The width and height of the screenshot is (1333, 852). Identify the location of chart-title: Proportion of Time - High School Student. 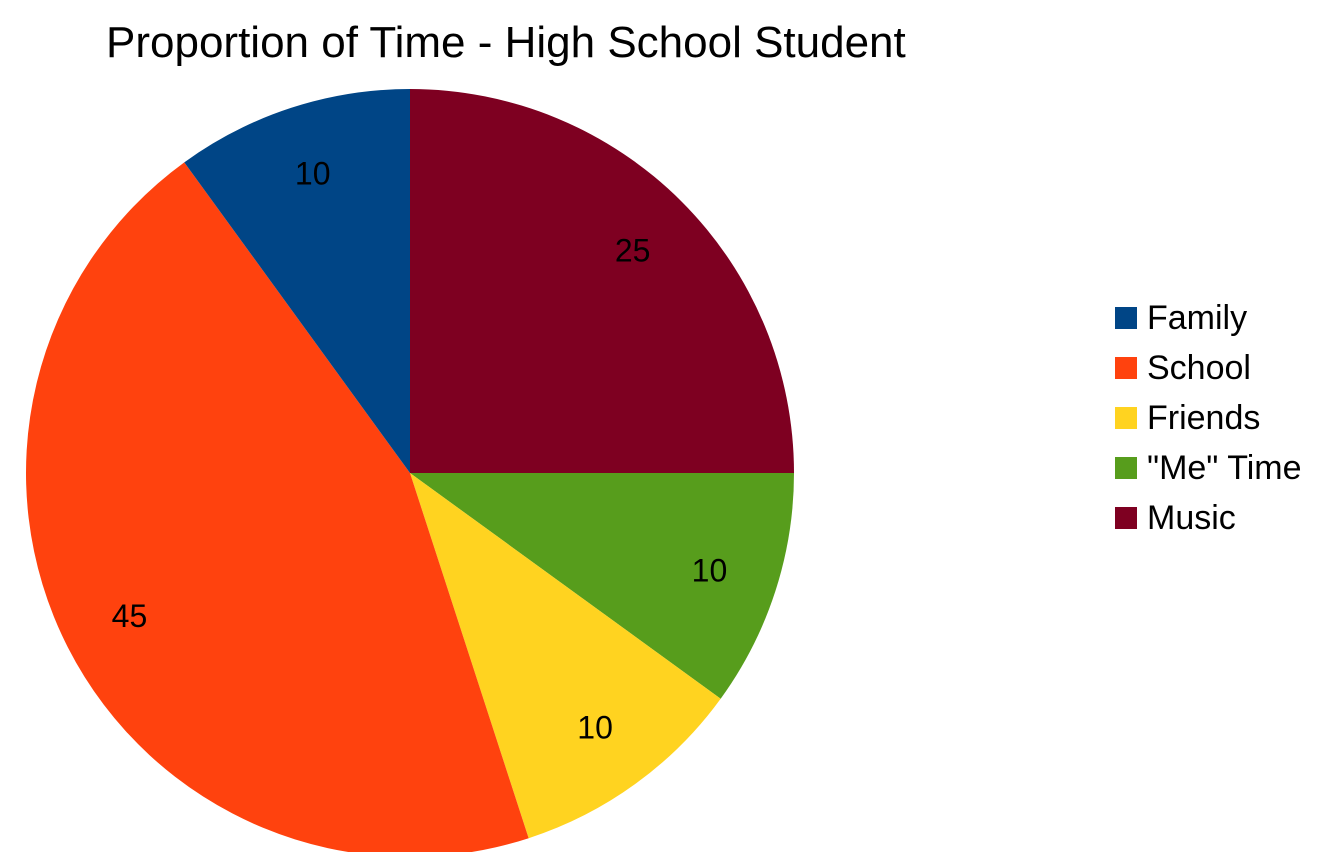
(506, 42).